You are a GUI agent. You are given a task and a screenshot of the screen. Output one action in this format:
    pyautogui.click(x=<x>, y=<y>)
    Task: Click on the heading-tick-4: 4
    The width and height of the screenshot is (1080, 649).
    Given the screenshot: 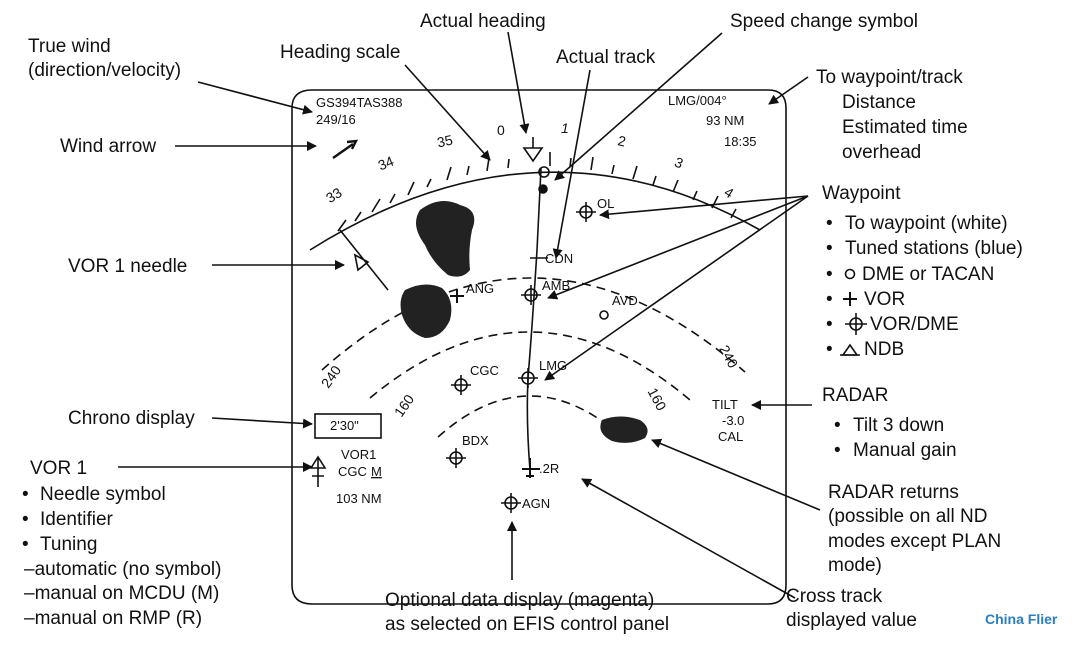 What is the action you would take?
    pyautogui.click(x=729, y=193)
    